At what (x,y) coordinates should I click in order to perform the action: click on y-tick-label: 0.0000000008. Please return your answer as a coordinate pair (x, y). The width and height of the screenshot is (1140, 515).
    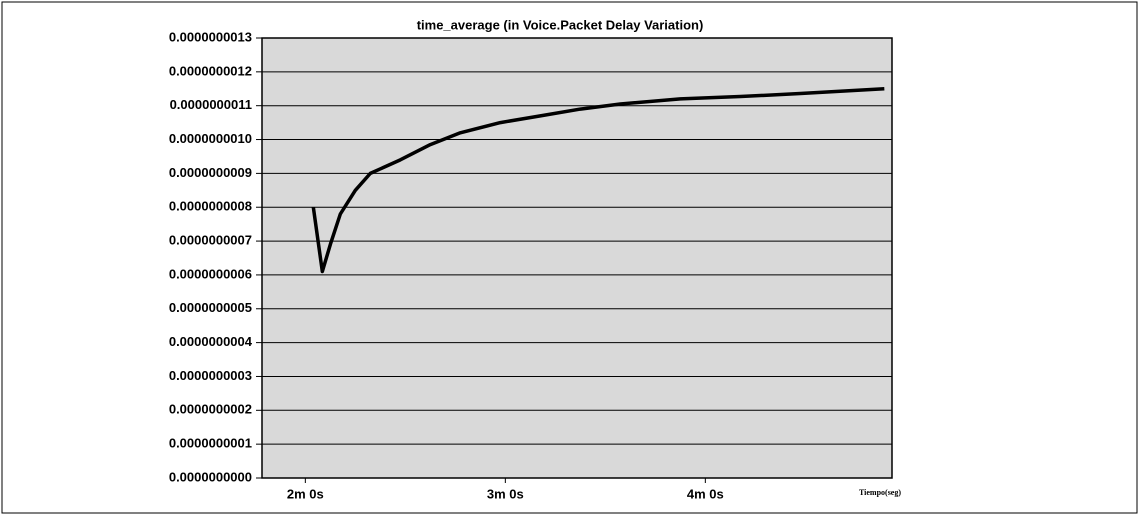
    Looking at the image, I should click on (210, 206).